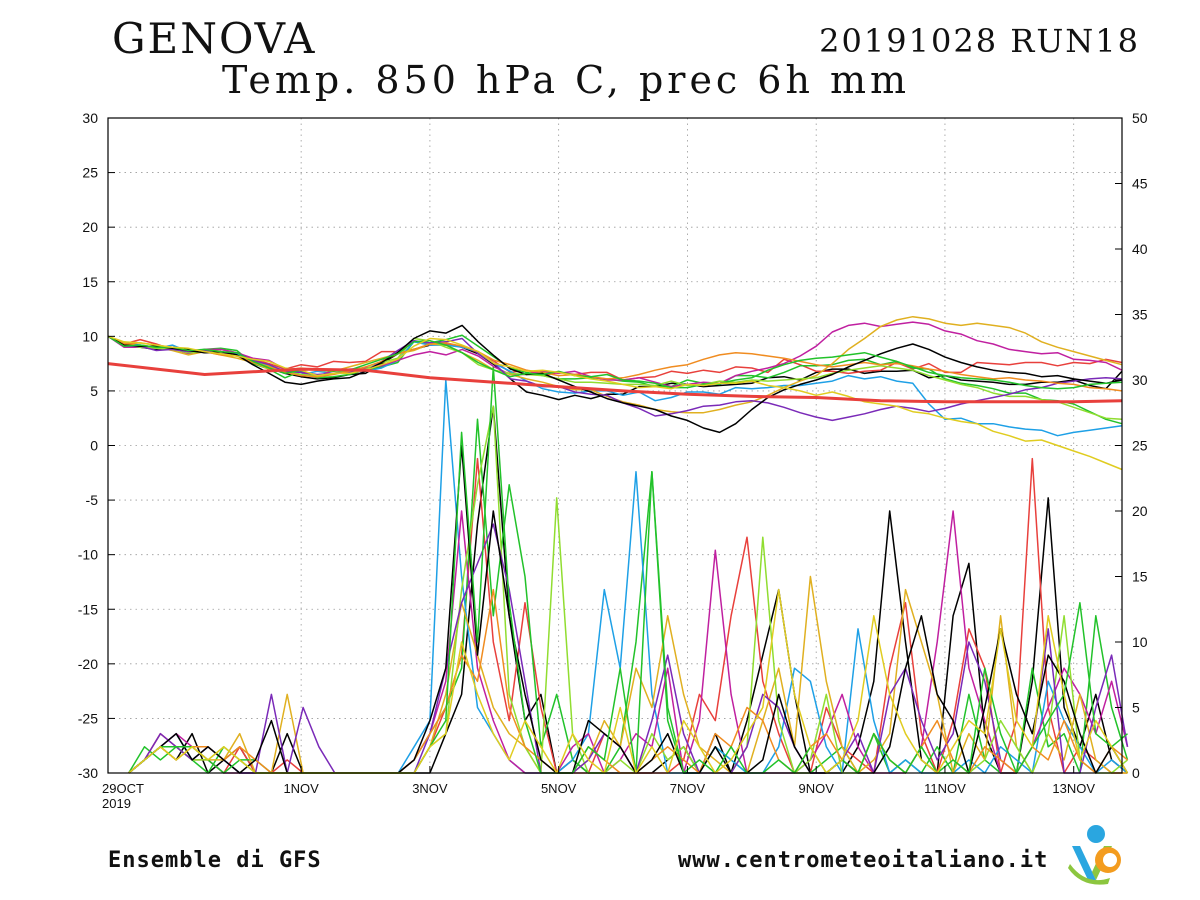 The height and width of the screenshot is (900, 1200). I want to click on model-name-label: Ensemble di GFS, so click(215, 860).